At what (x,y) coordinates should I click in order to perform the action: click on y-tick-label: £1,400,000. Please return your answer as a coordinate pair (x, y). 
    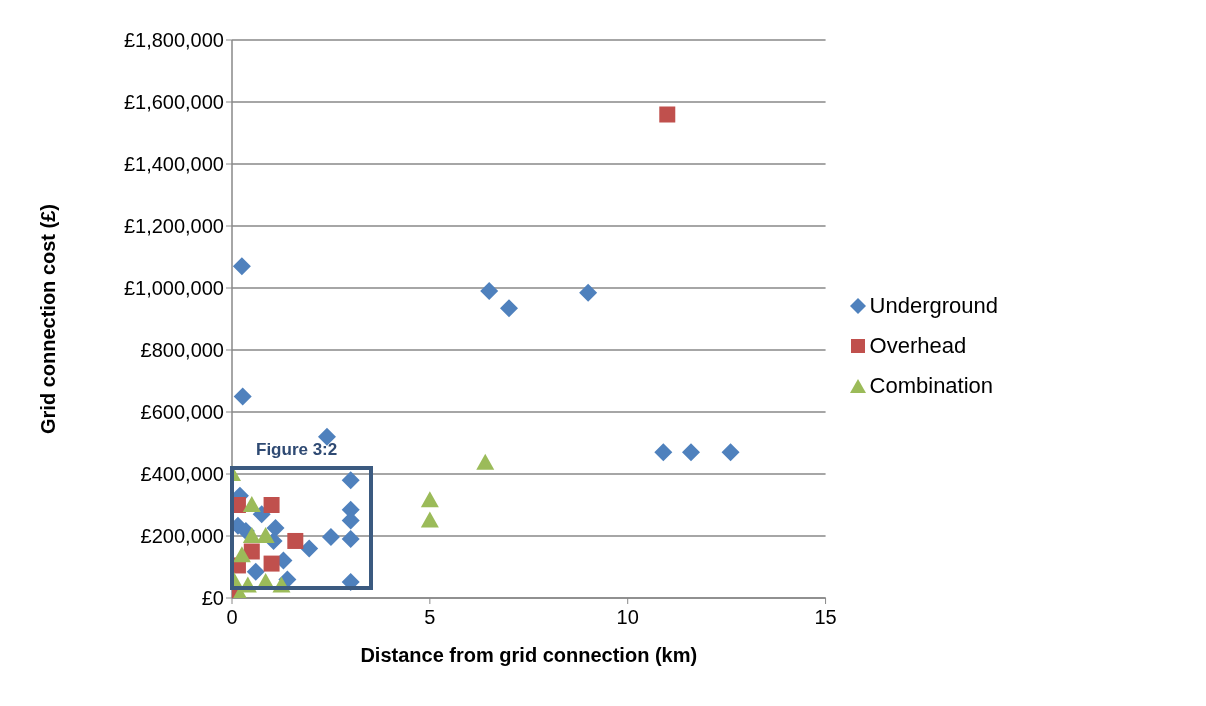
    Looking at the image, I should click on (173, 164).